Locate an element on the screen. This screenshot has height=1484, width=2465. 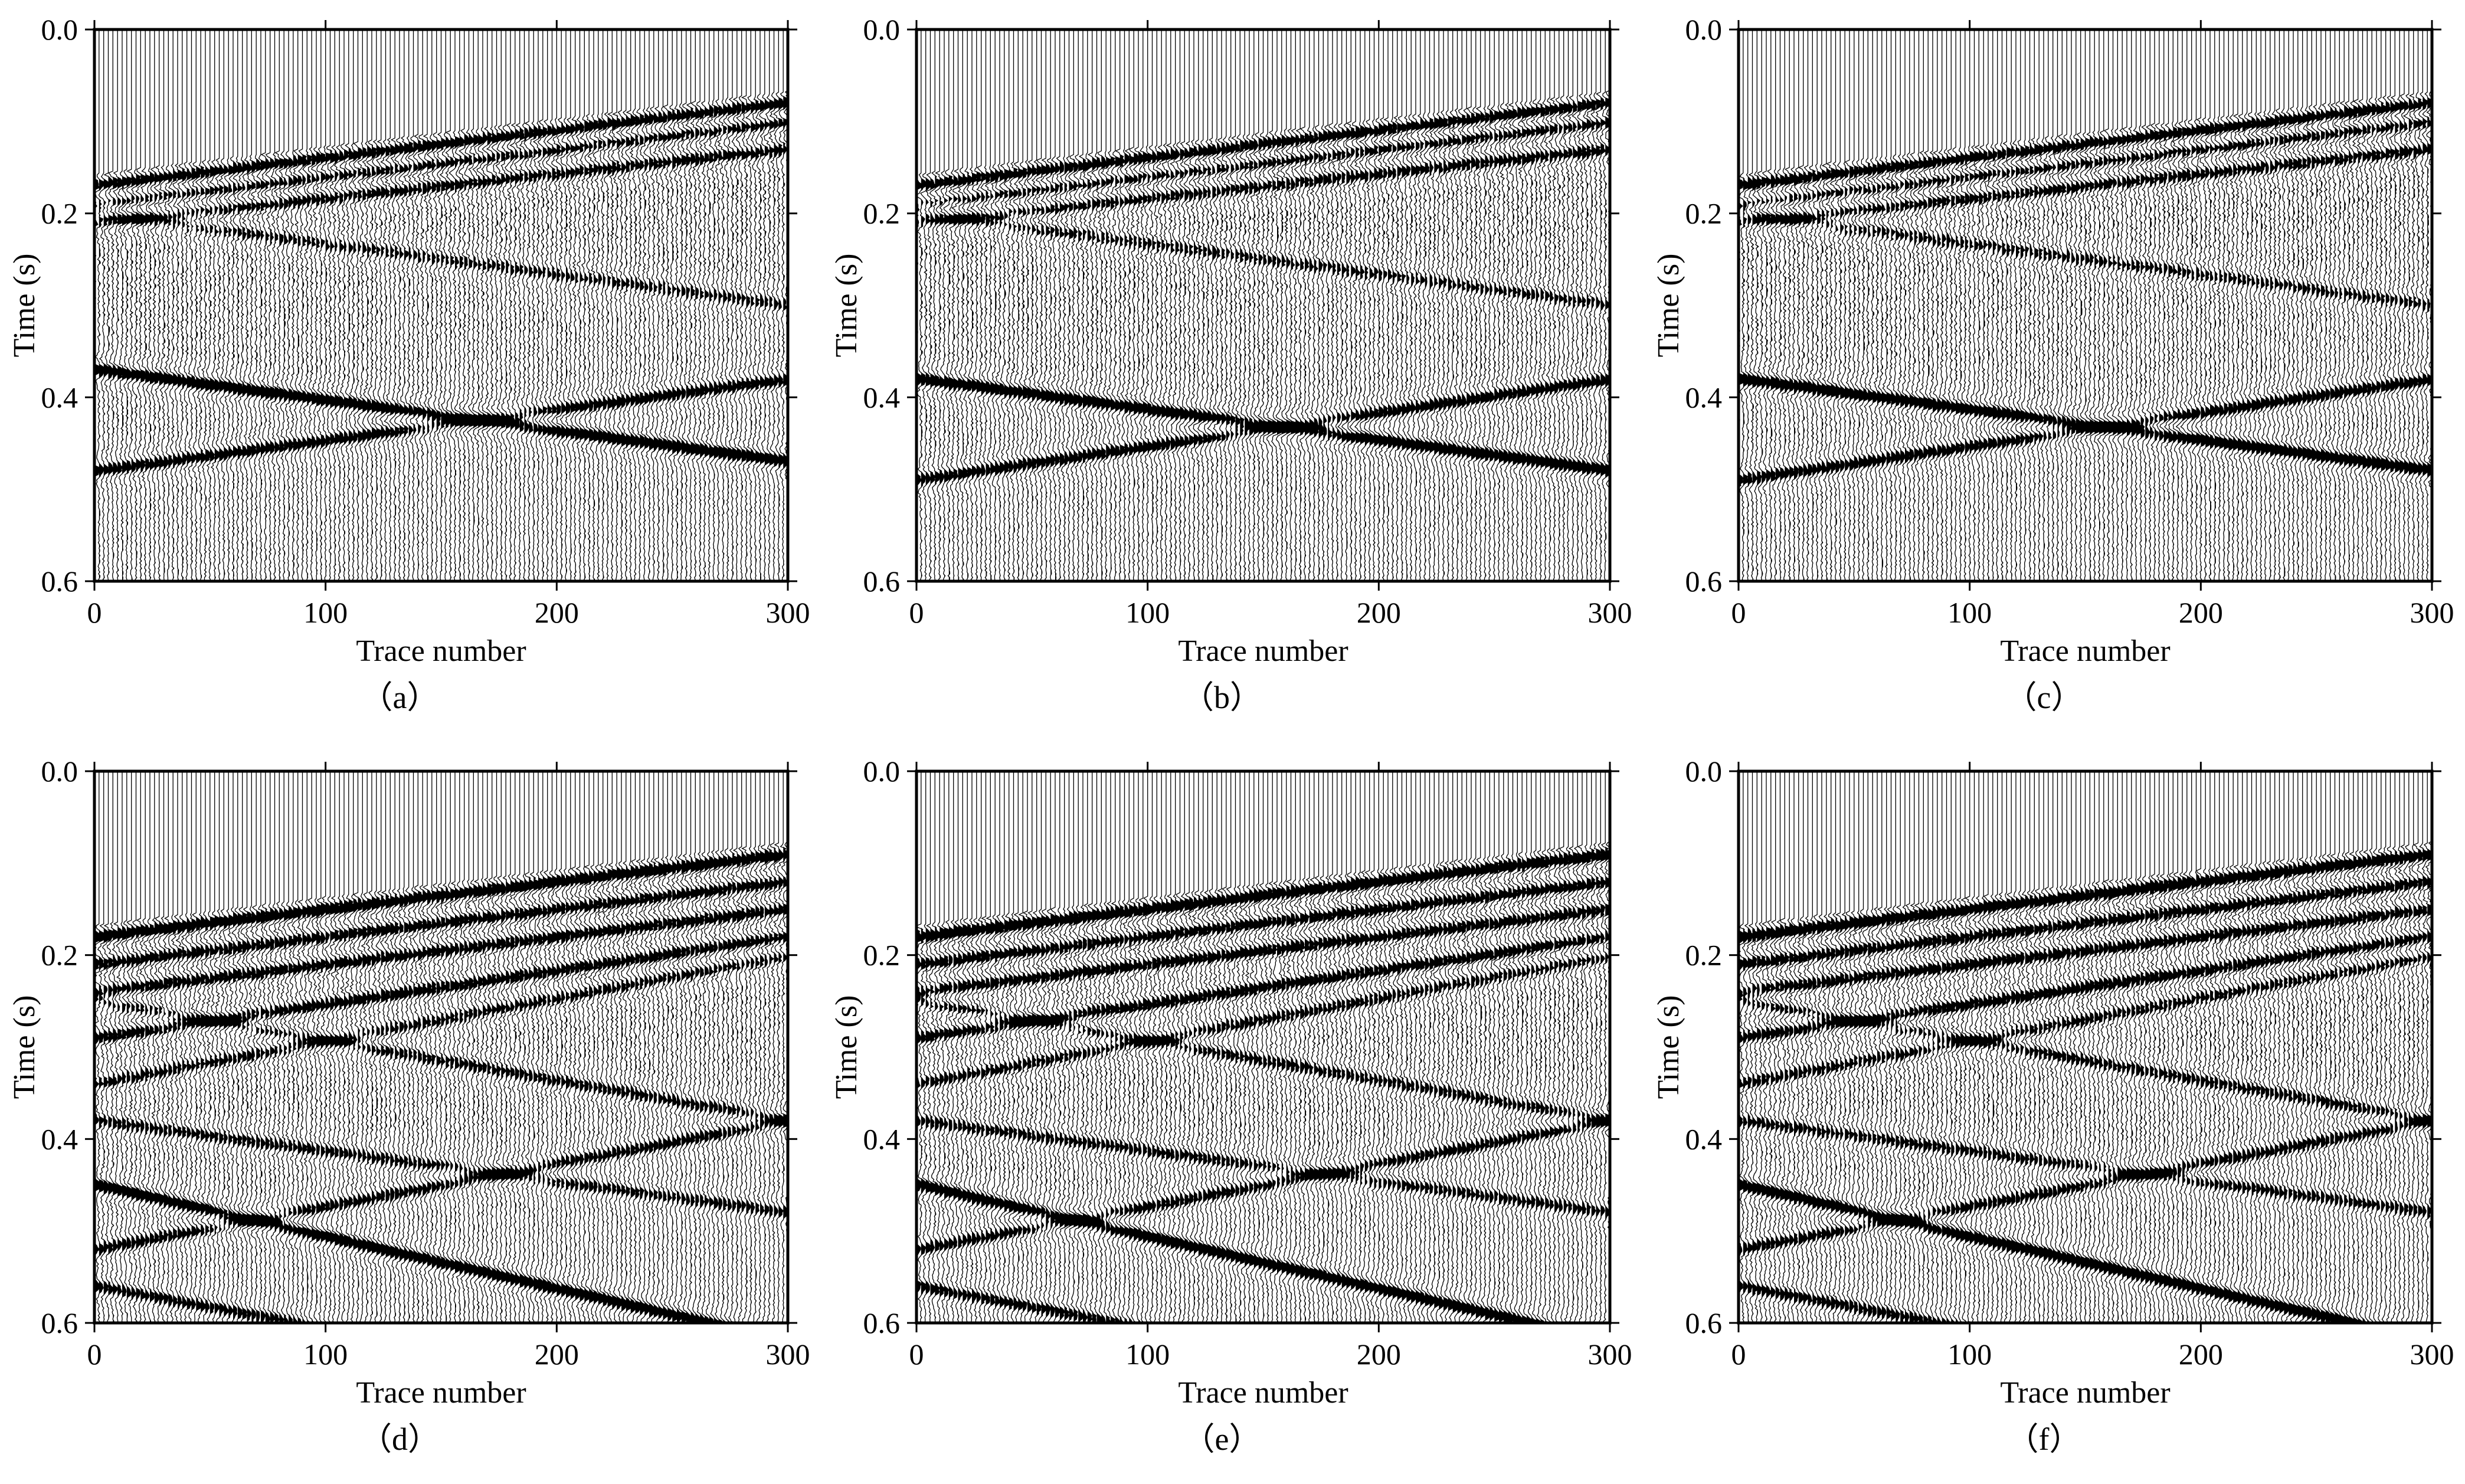
y-axis-label: Time (s) is located at coordinates (846, 1047).